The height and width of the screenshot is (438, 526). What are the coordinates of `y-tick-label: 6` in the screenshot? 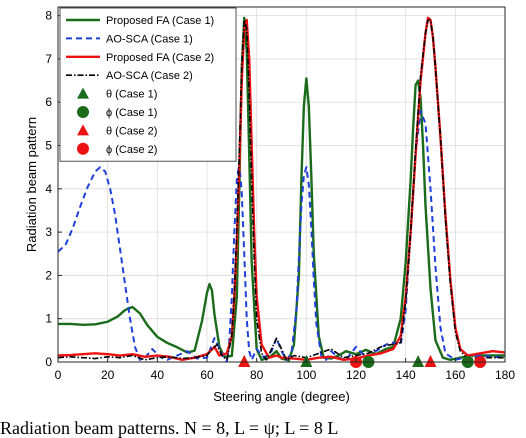 It's located at (48, 102).